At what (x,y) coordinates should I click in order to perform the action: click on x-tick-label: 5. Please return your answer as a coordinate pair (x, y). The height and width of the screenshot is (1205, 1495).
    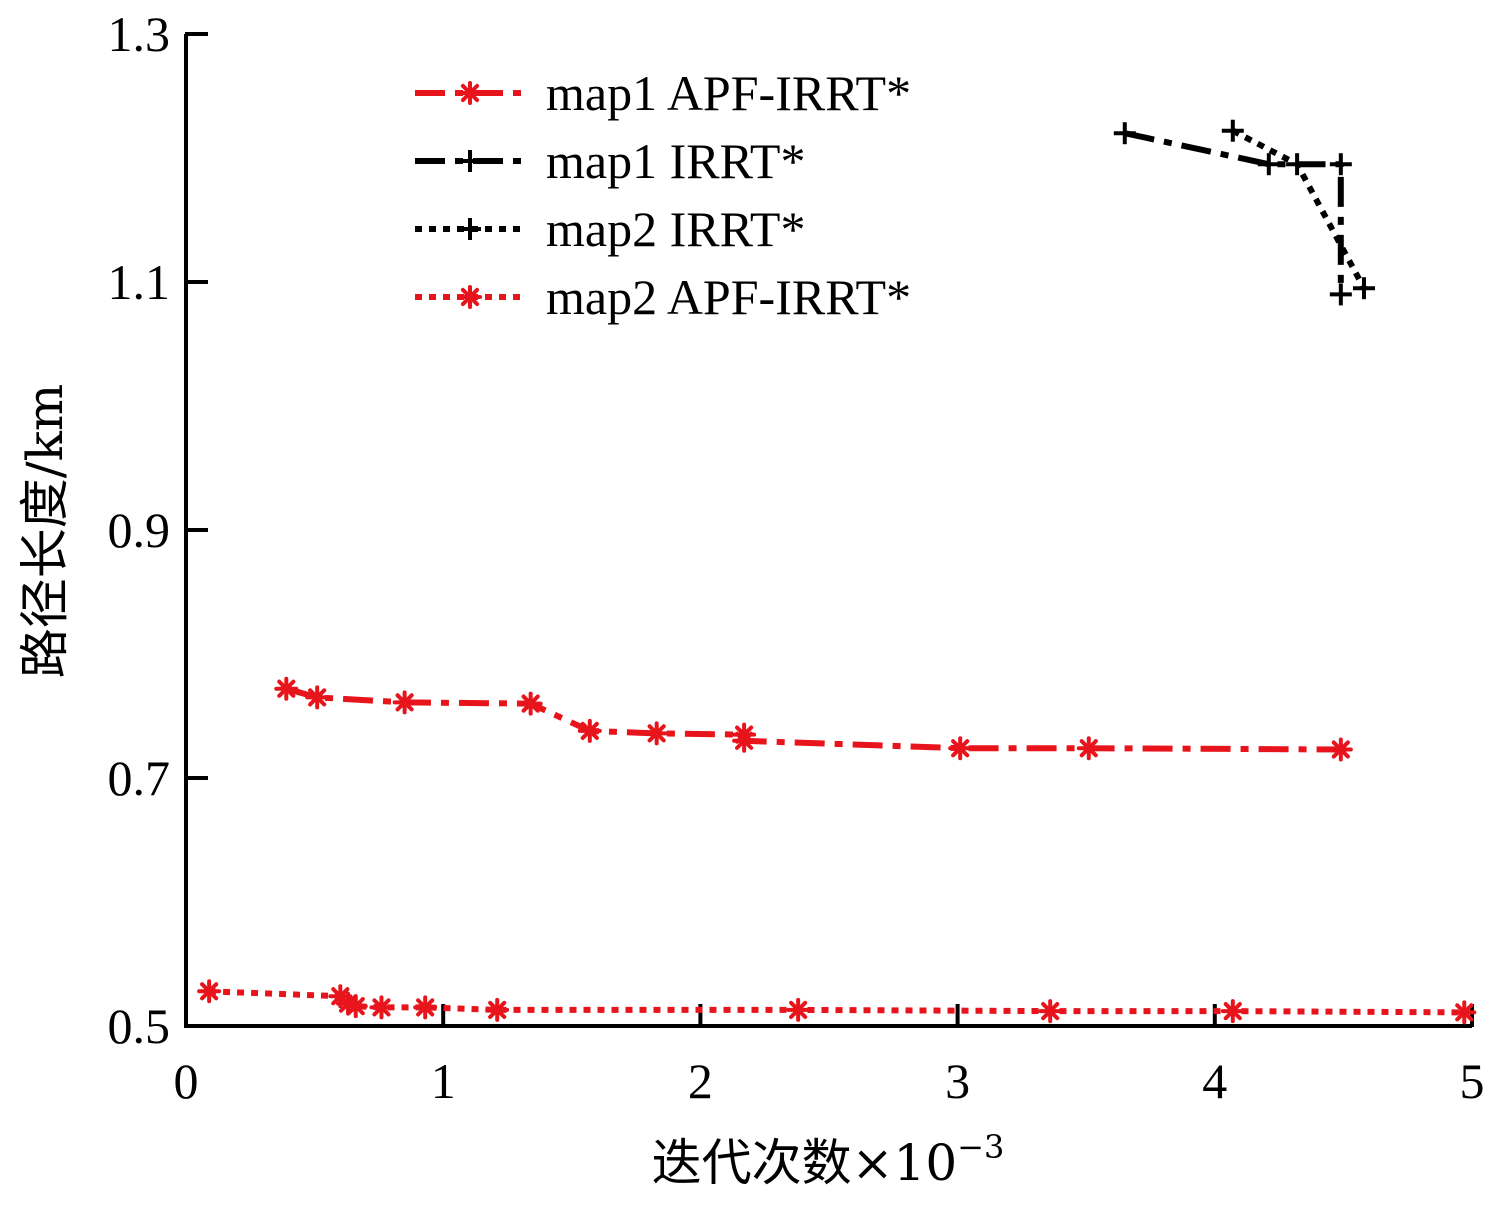
    Looking at the image, I should click on (1472, 1081).